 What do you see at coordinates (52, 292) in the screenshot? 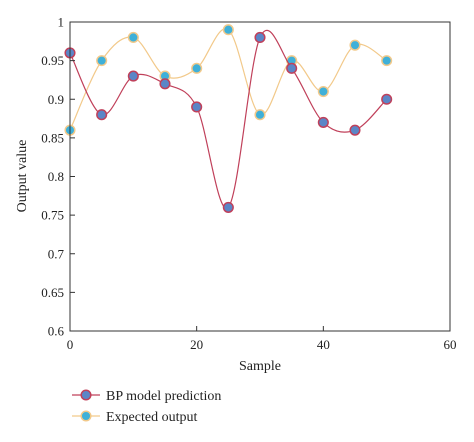
I see `y-tick-label: 0.65` at bounding box center [52, 292].